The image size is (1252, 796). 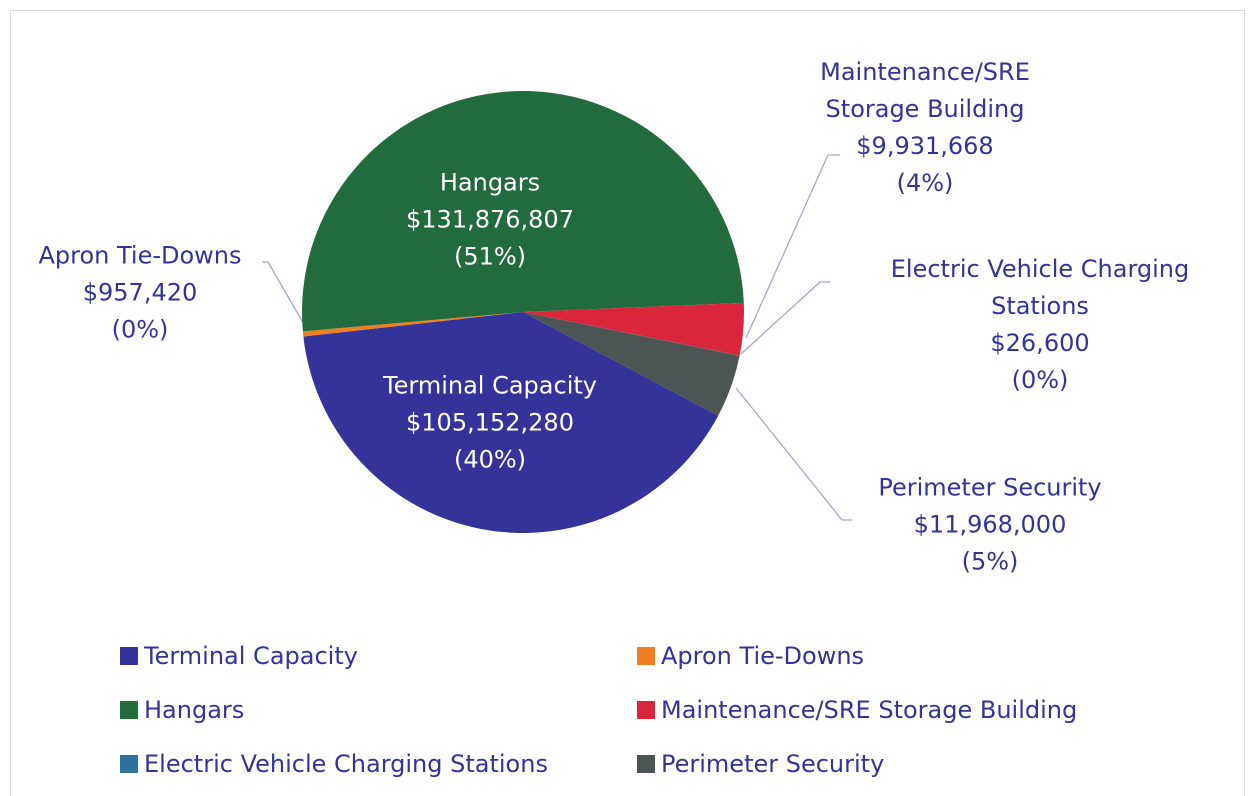 I want to click on label-category: Apron Tie-Downs, so click(x=140, y=255).